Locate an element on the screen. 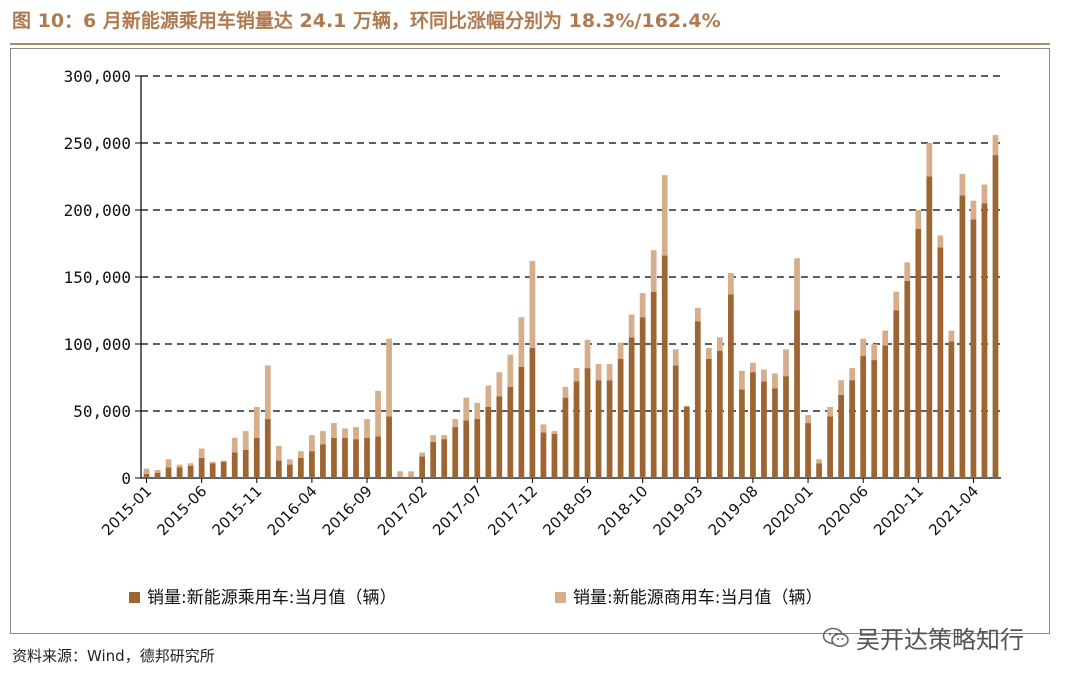 The image size is (1080, 681). x-tick-label: 2018-05 is located at coordinates (567, 510).